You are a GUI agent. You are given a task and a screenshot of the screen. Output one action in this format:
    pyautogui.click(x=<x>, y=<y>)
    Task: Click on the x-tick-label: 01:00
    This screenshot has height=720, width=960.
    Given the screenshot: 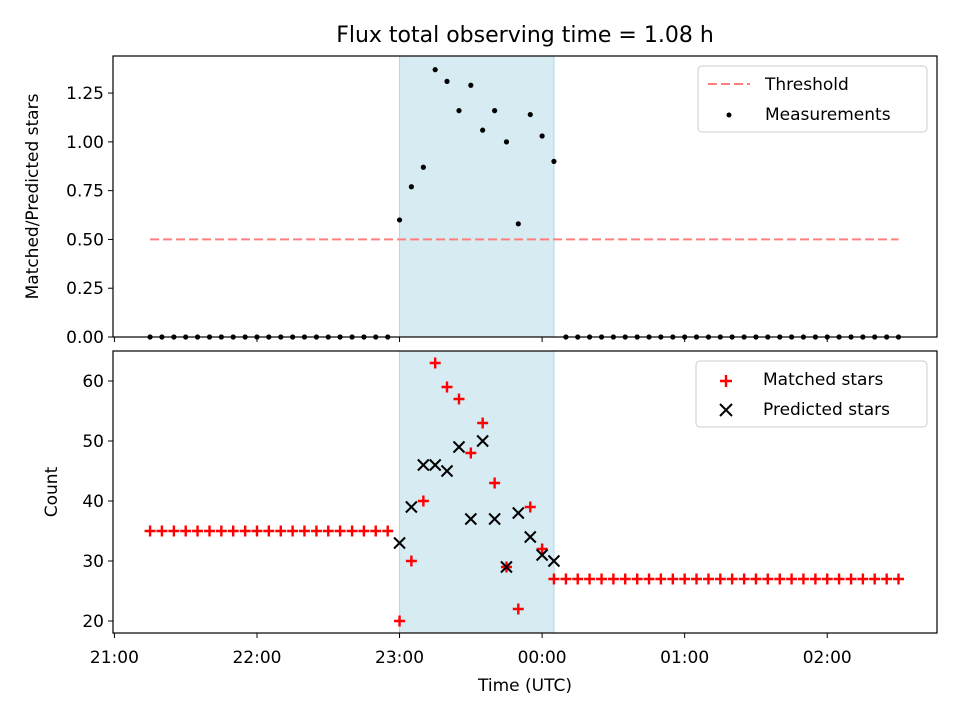 What is the action you would take?
    pyautogui.click(x=684, y=658)
    